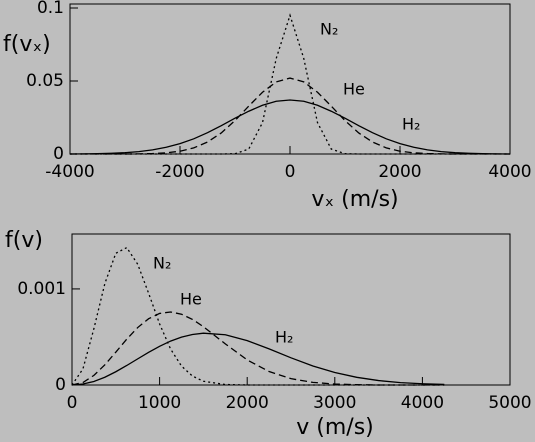 The height and width of the screenshot is (442, 535). What do you see at coordinates (179, 172) in the screenshot?
I see `x-tick-label: -2000` at bounding box center [179, 172].